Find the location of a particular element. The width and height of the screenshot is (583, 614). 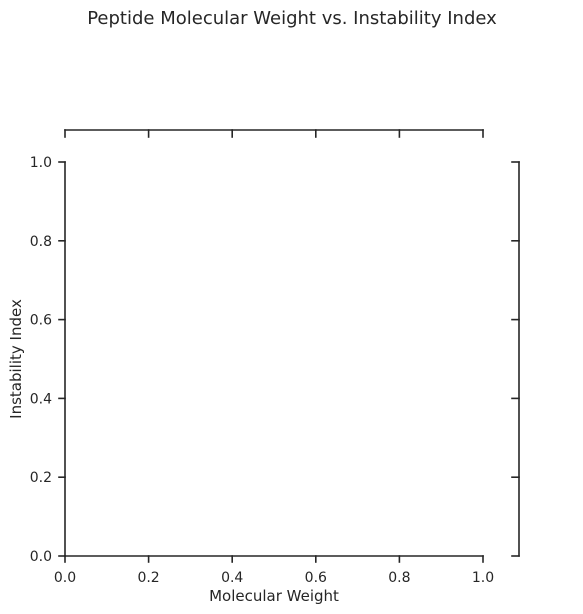

marginal-y-ticks is located at coordinates (515, 359).